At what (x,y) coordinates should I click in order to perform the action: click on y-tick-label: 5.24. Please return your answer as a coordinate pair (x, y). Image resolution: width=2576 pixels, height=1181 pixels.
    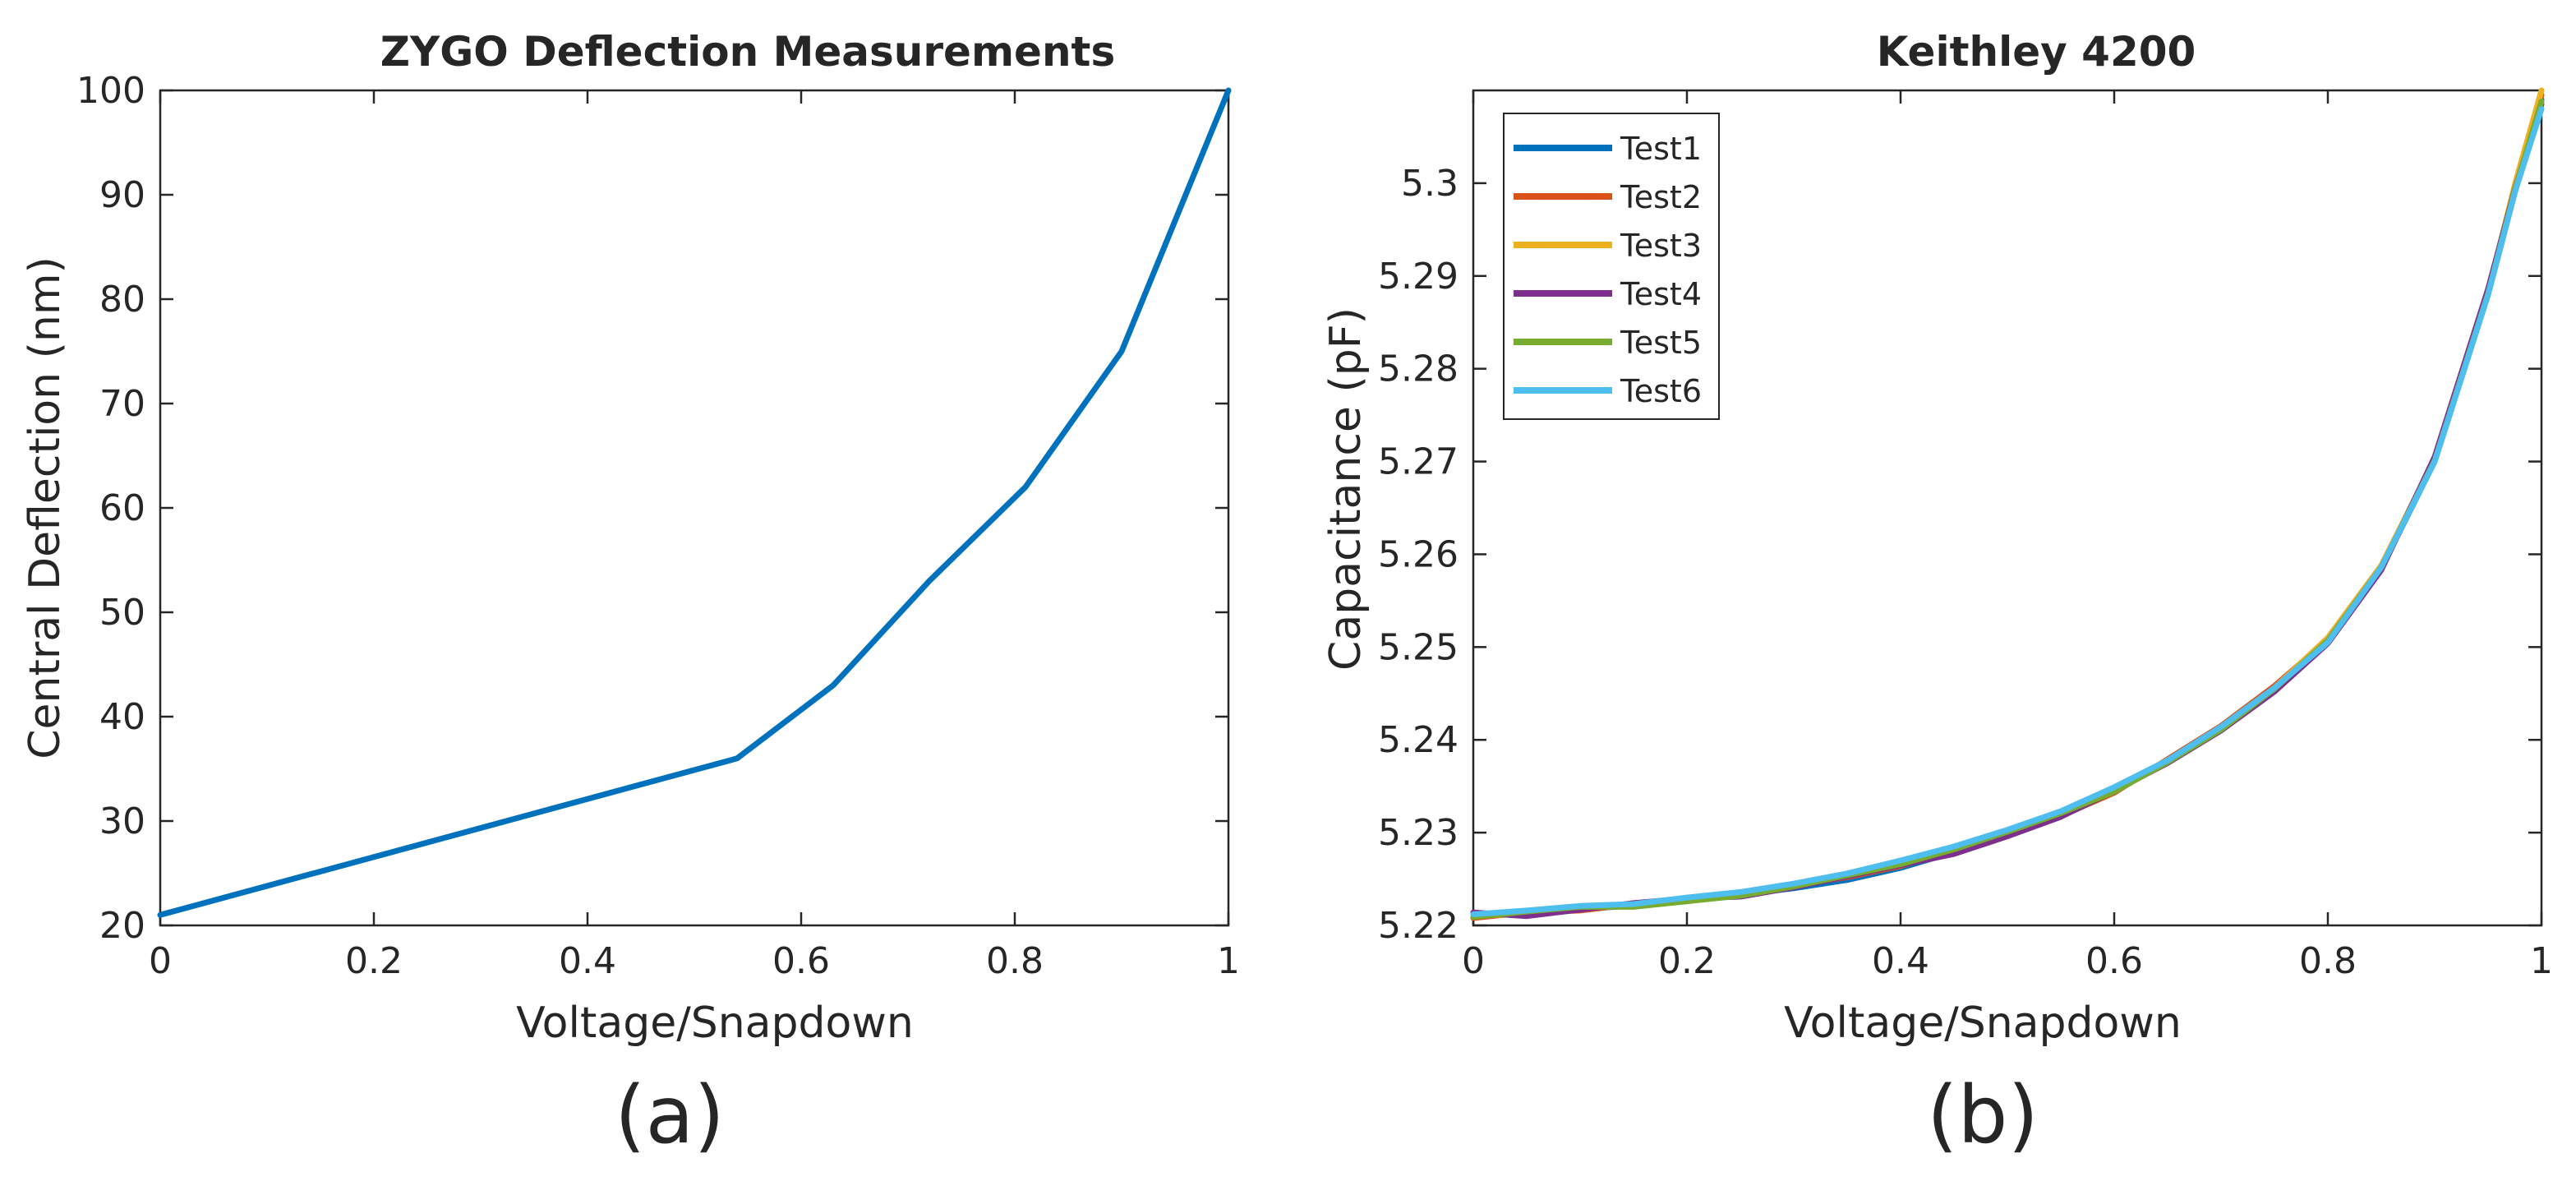
    Looking at the image, I should click on (1418, 740).